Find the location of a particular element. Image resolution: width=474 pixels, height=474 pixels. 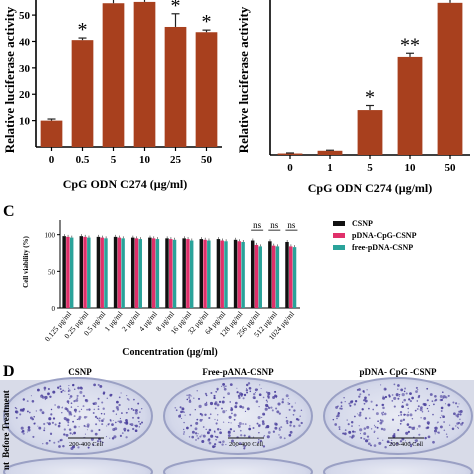

ns-label: ns is located at coordinates (274, 225).